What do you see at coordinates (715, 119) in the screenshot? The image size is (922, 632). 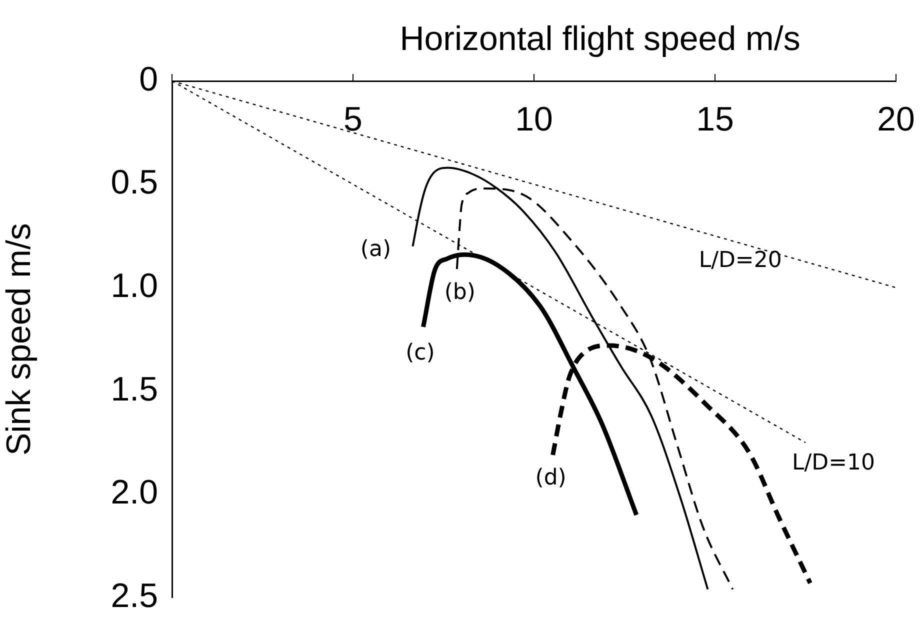 I see `x-tick-label: 15` at bounding box center [715, 119].